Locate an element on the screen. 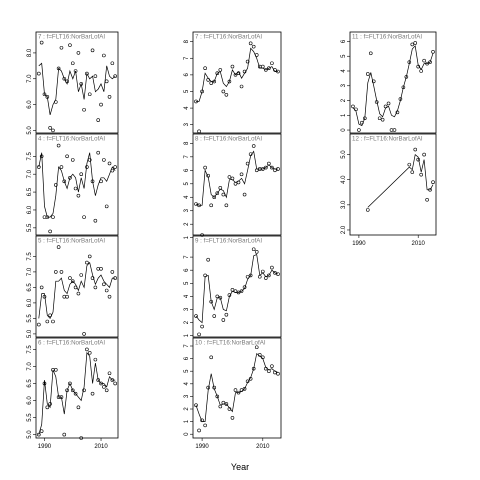 The height and width of the screenshot is (480, 480). y-tick-label: 0 is located at coordinates (187, 434).